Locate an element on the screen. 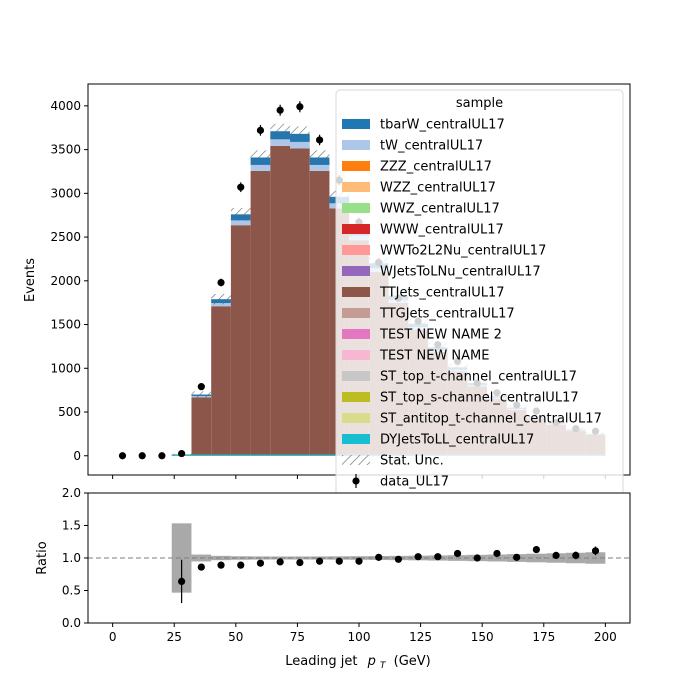 The height and width of the screenshot is (700, 700). x-tick-label: 0 is located at coordinates (113, 637).